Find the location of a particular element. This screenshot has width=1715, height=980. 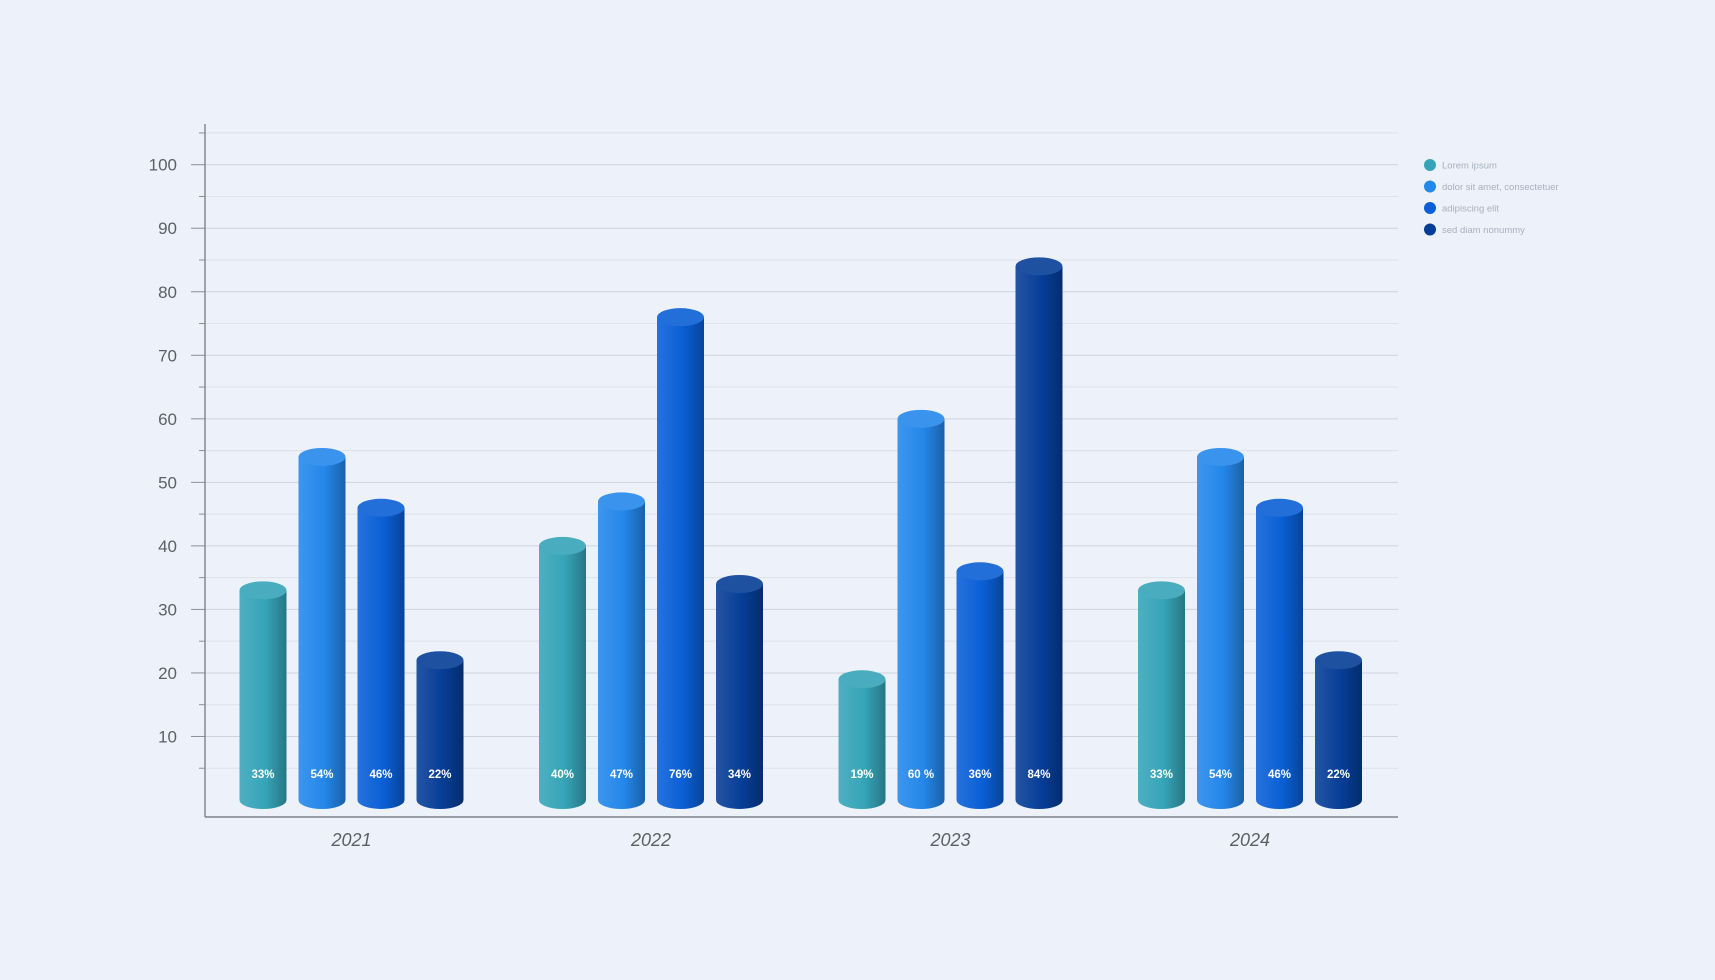

bar-2021-s4: 22% is located at coordinates (440, 730).